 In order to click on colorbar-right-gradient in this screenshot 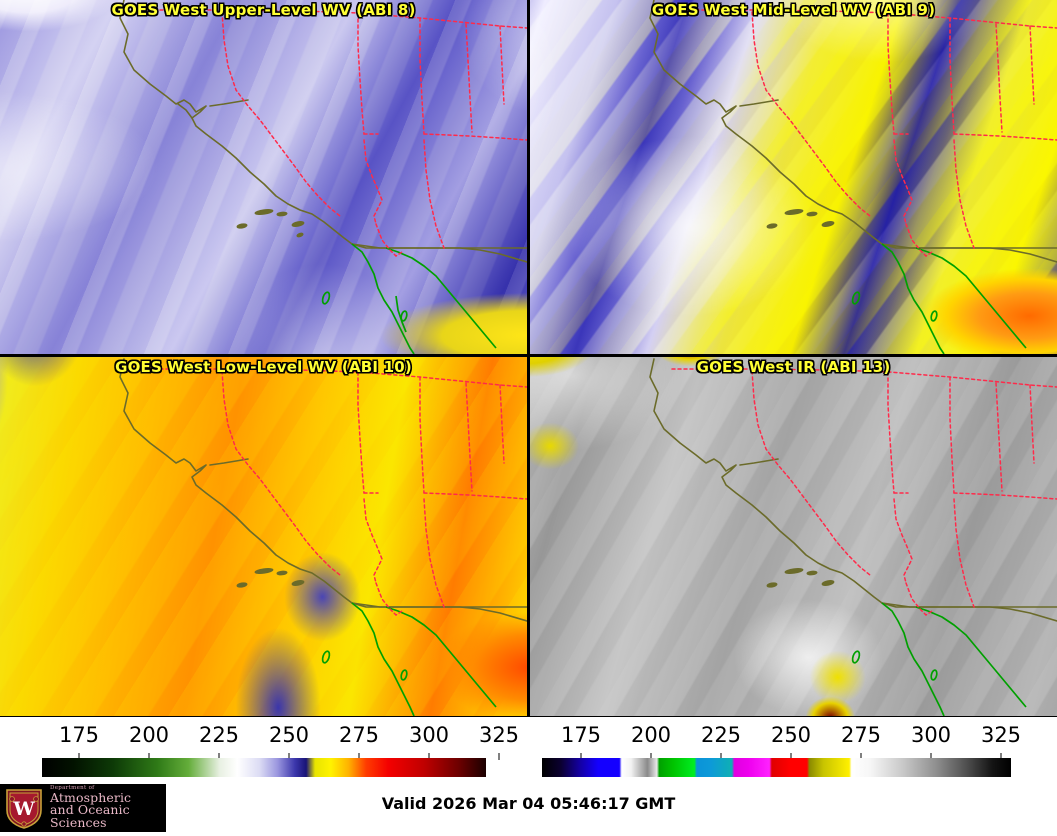, I will do `click(776, 767)`.